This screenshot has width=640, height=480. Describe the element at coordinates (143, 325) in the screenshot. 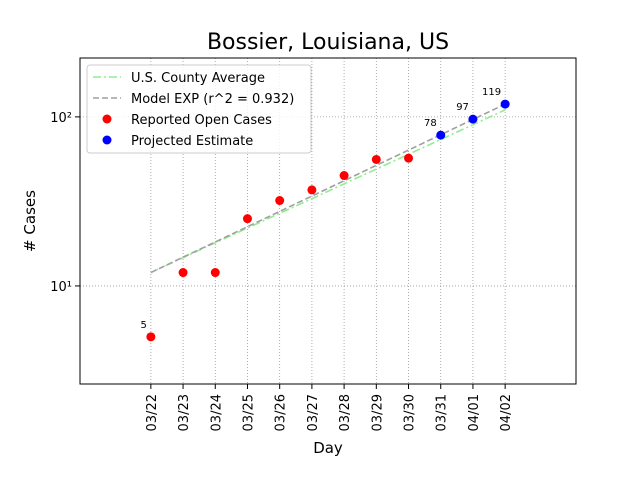

I see `data-label: 5` at that location.